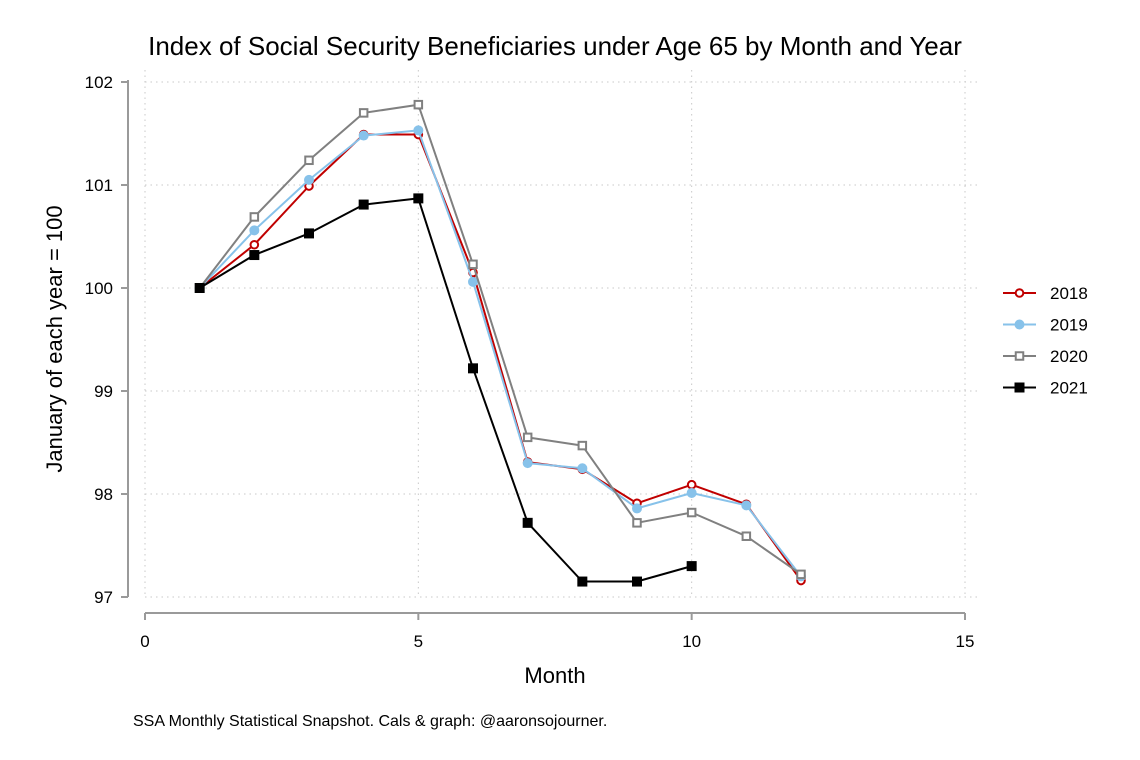 Image resolution: width=1140 pixels, height=760 pixels. I want to click on y-tick-label: 102, so click(99, 82).